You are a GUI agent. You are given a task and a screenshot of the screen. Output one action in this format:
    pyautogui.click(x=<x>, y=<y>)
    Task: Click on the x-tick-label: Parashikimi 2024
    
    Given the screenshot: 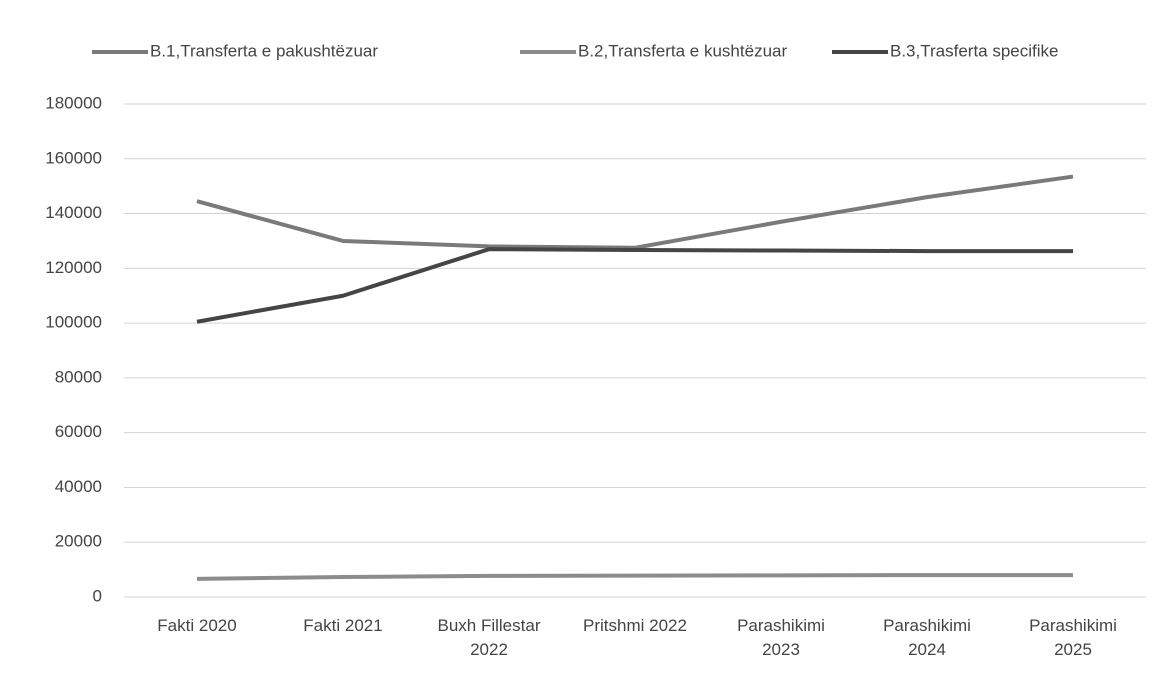 What is the action you would take?
    pyautogui.click(x=927, y=637)
    